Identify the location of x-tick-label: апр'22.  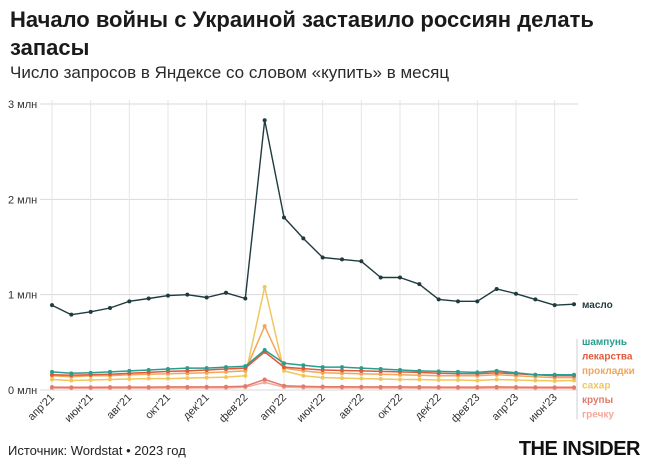
(273, 407).